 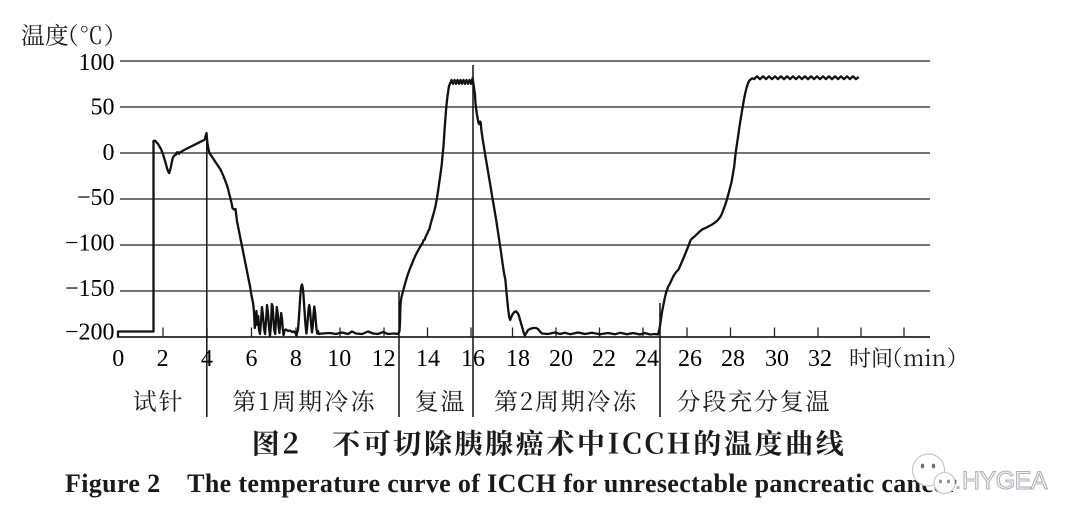 What do you see at coordinates (252, 359) in the screenshot?
I see `svg-text: 6` at bounding box center [252, 359].